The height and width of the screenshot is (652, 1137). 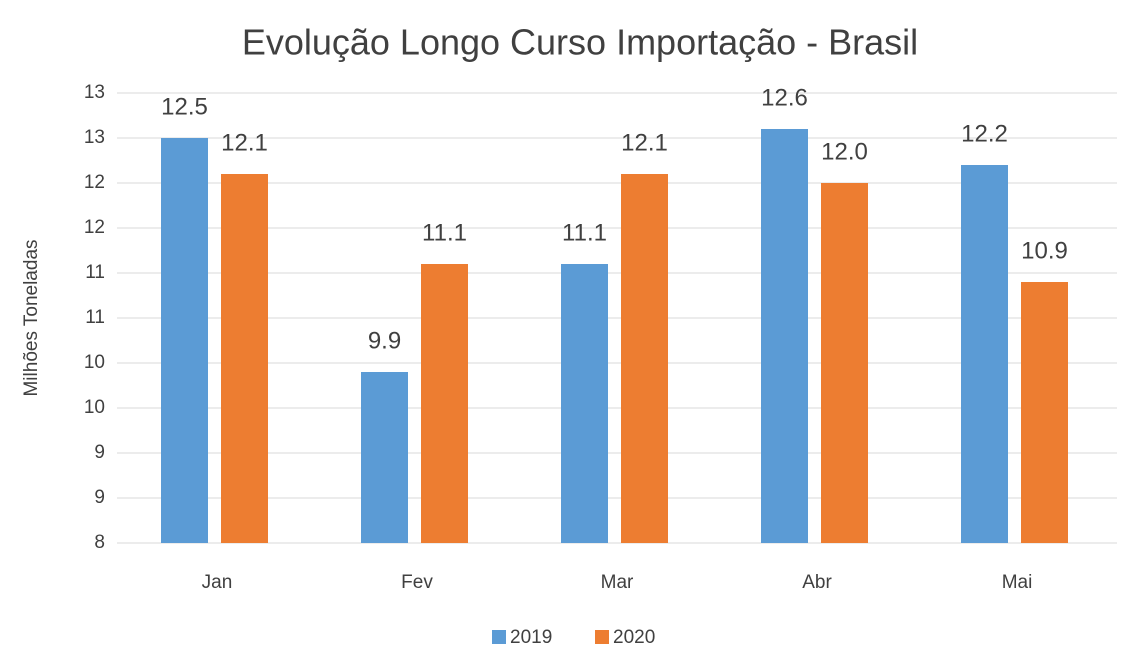 What do you see at coordinates (217, 582) in the screenshot?
I see `x-tick-label: Jan` at bounding box center [217, 582].